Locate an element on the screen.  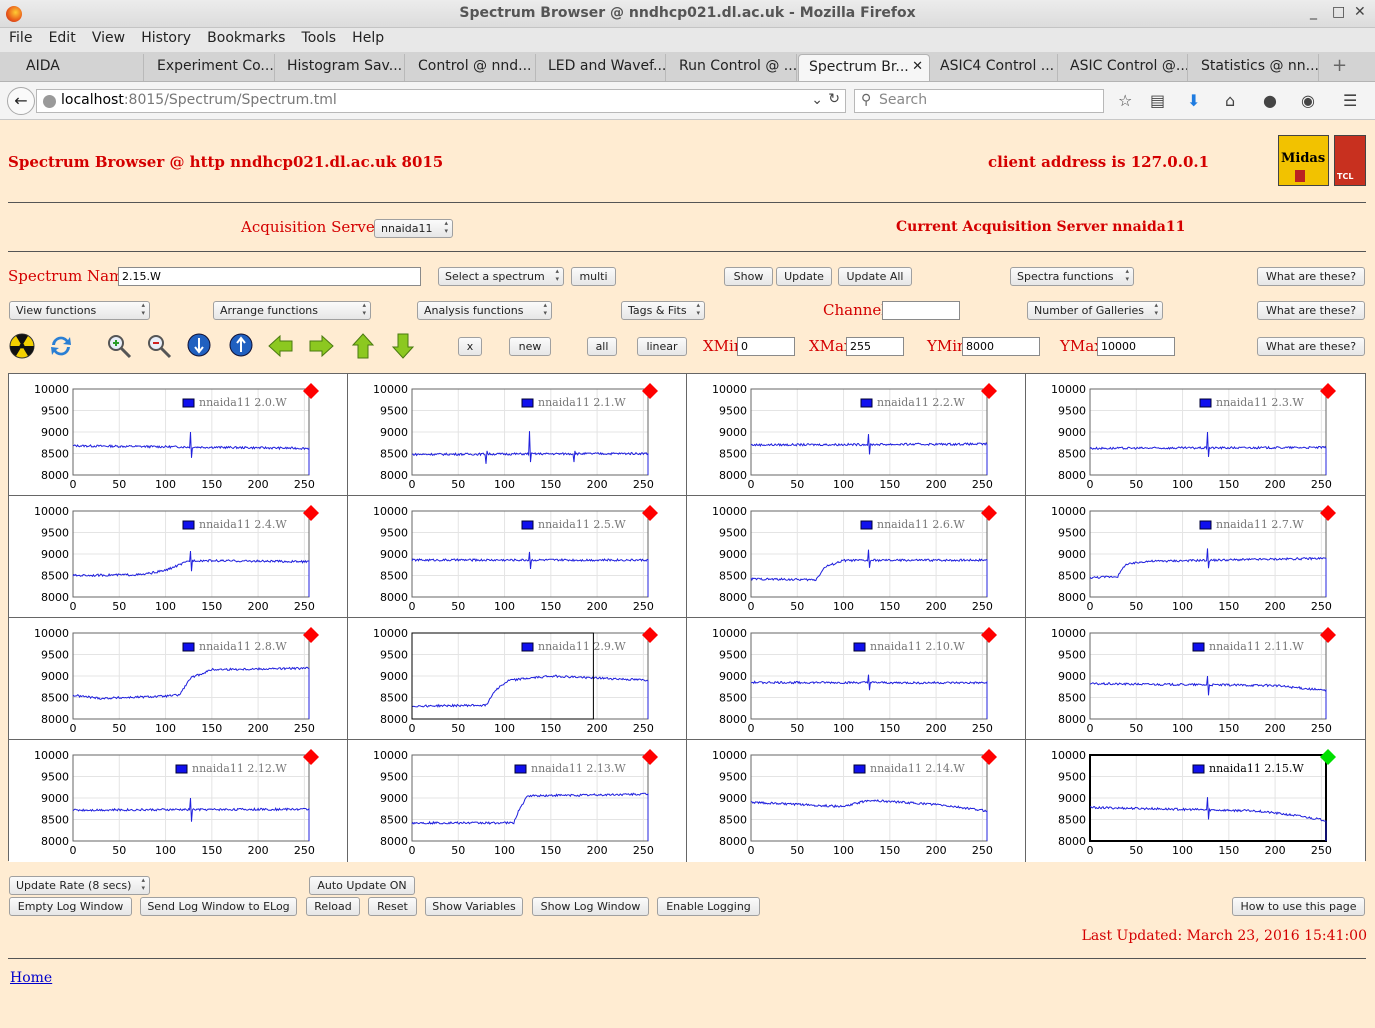
spectrum-name-input: 2.15.W is located at coordinates (269, 276).